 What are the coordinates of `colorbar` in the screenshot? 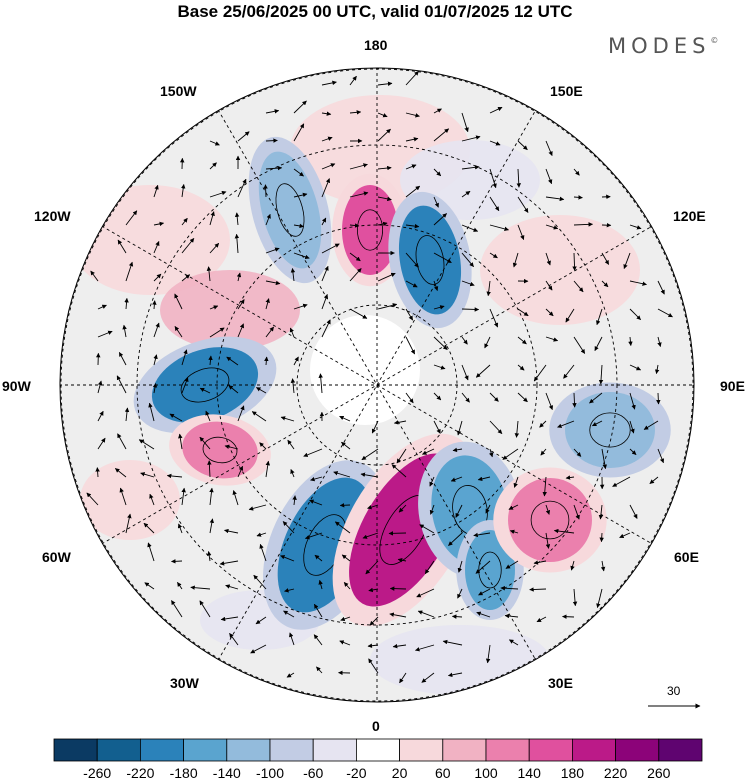 It's located at (378, 750).